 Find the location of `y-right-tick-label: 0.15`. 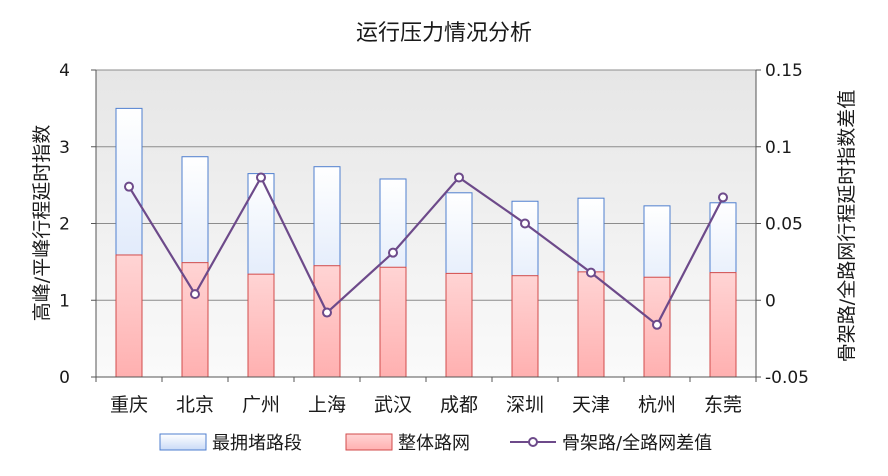

y-right-tick-label: 0.15 is located at coordinates (784, 71).